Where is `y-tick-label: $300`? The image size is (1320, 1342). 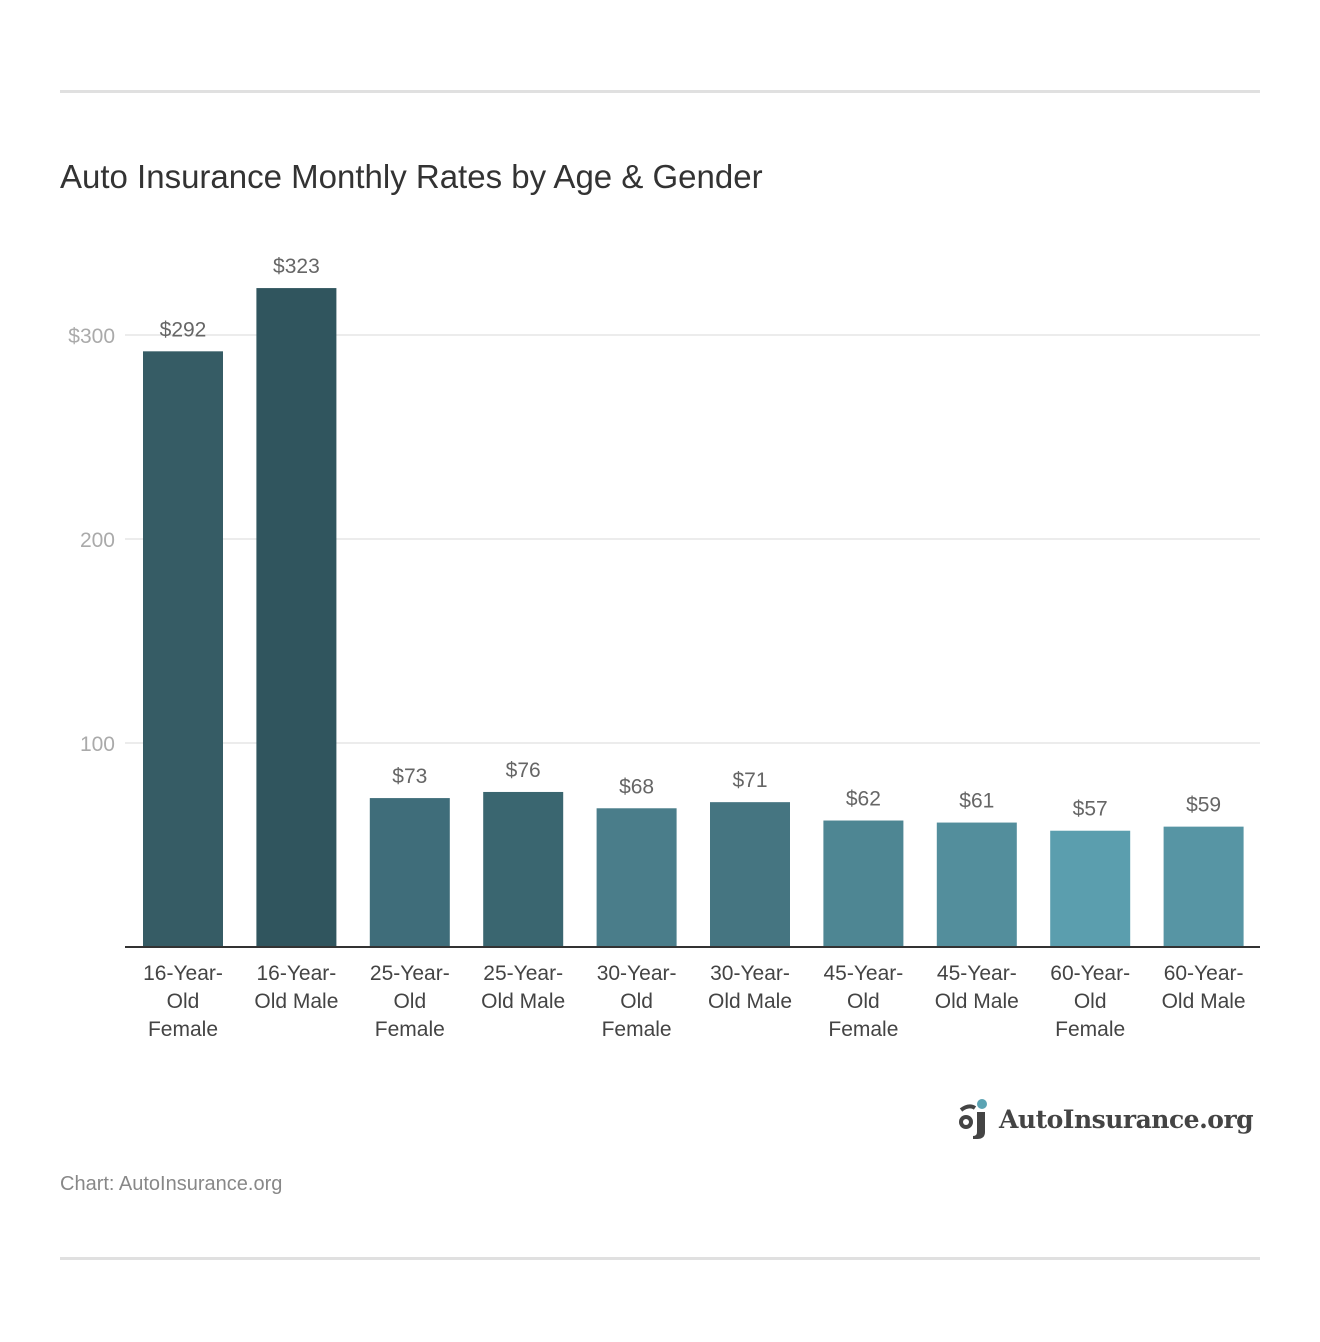 y-tick-label: $300 is located at coordinates (91, 336).